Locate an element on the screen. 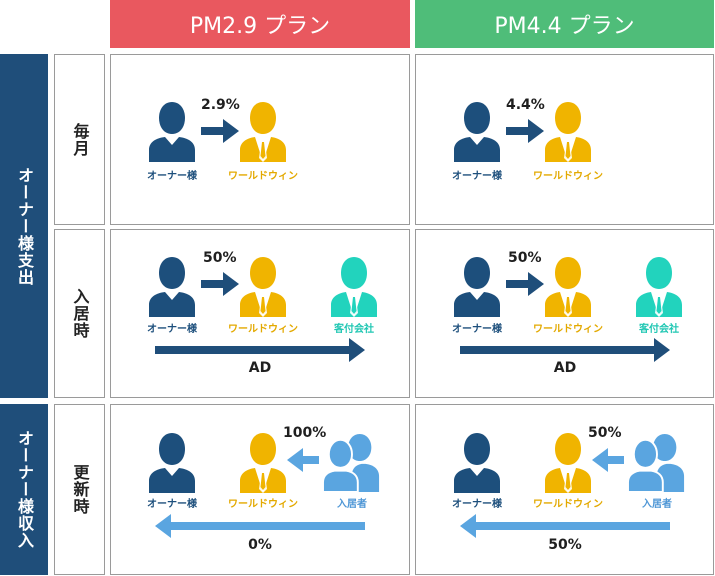  rate-label: 100% is located at coordinates (305, 433).